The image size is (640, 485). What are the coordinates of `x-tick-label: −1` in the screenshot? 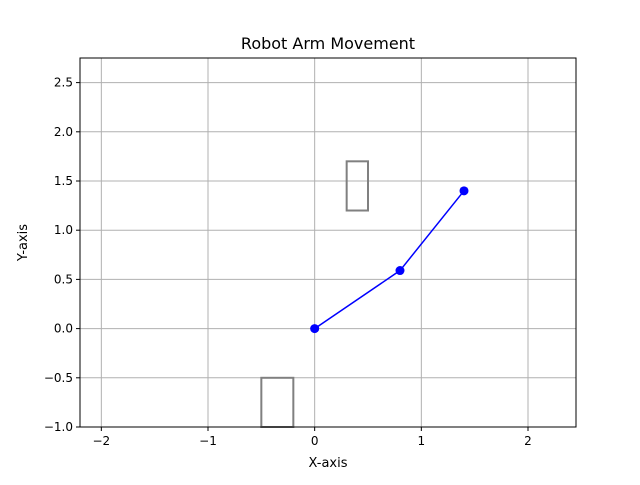 It's located at (208, 441).